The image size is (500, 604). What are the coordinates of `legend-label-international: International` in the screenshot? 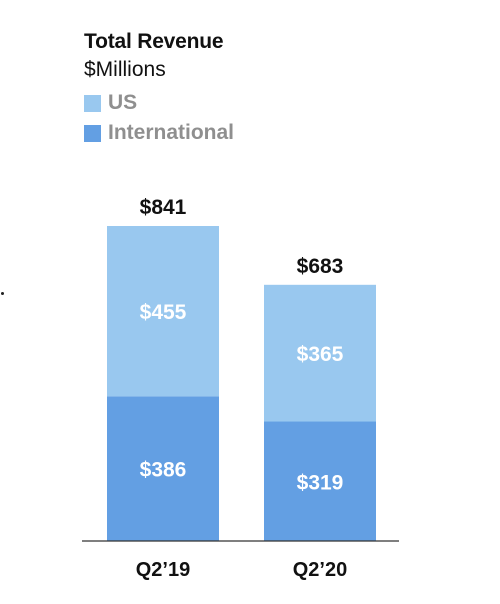 It's located at (171, 132).